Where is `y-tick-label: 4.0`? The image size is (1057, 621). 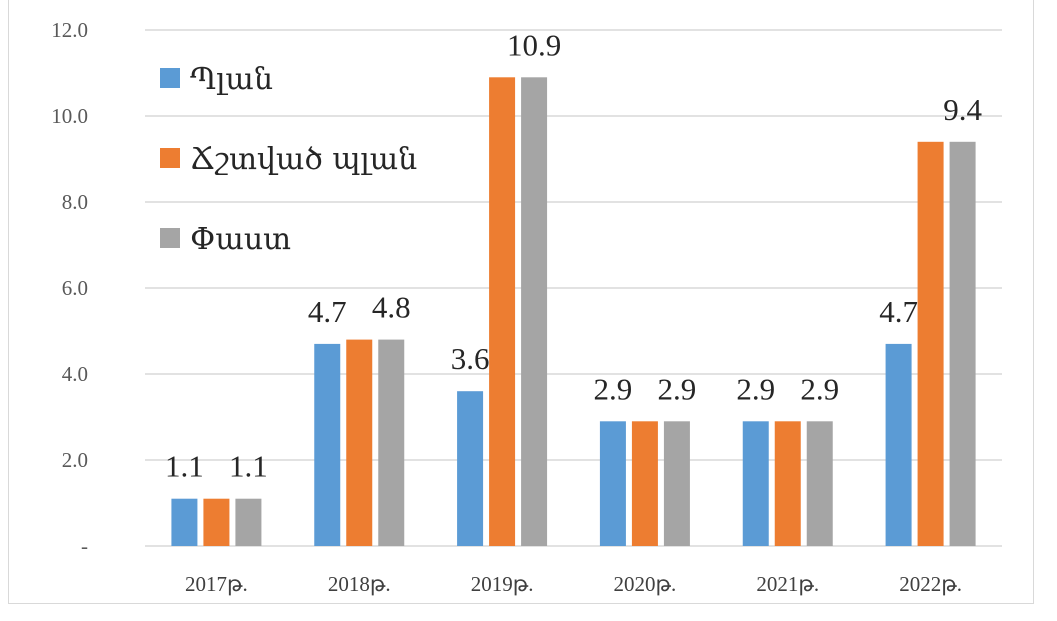 y-tick-label: 4.0 is located at coordinates (75, 374).